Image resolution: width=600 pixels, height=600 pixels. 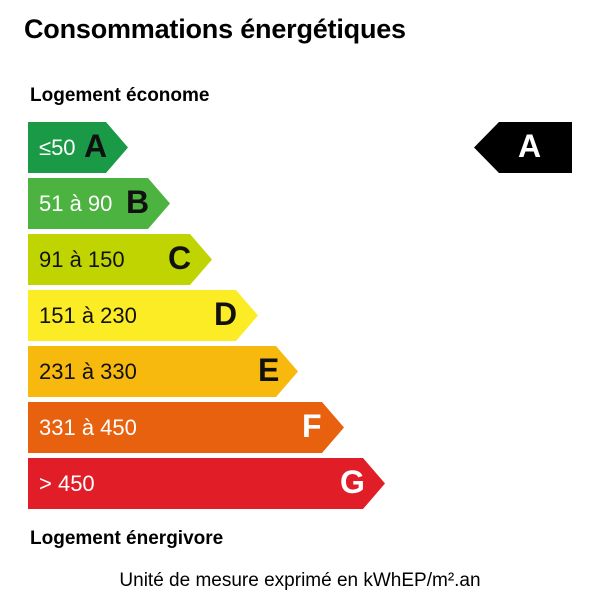 I want to click on band-d-letter: D, so click(x=226, y=314).